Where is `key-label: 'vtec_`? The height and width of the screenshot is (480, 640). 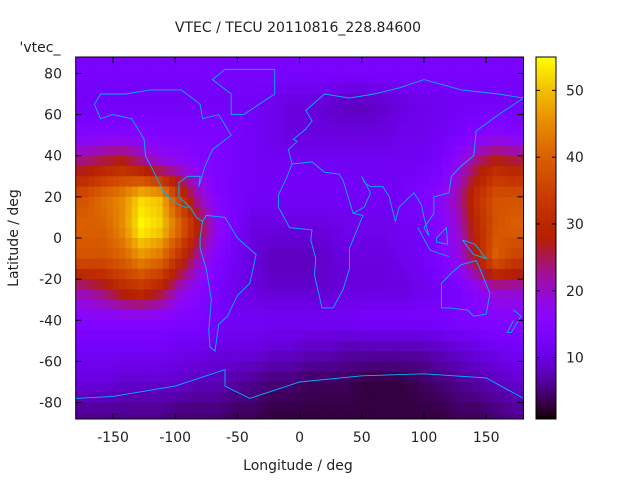 key-label: 'vtec_ is located at coordinates (41, 48).